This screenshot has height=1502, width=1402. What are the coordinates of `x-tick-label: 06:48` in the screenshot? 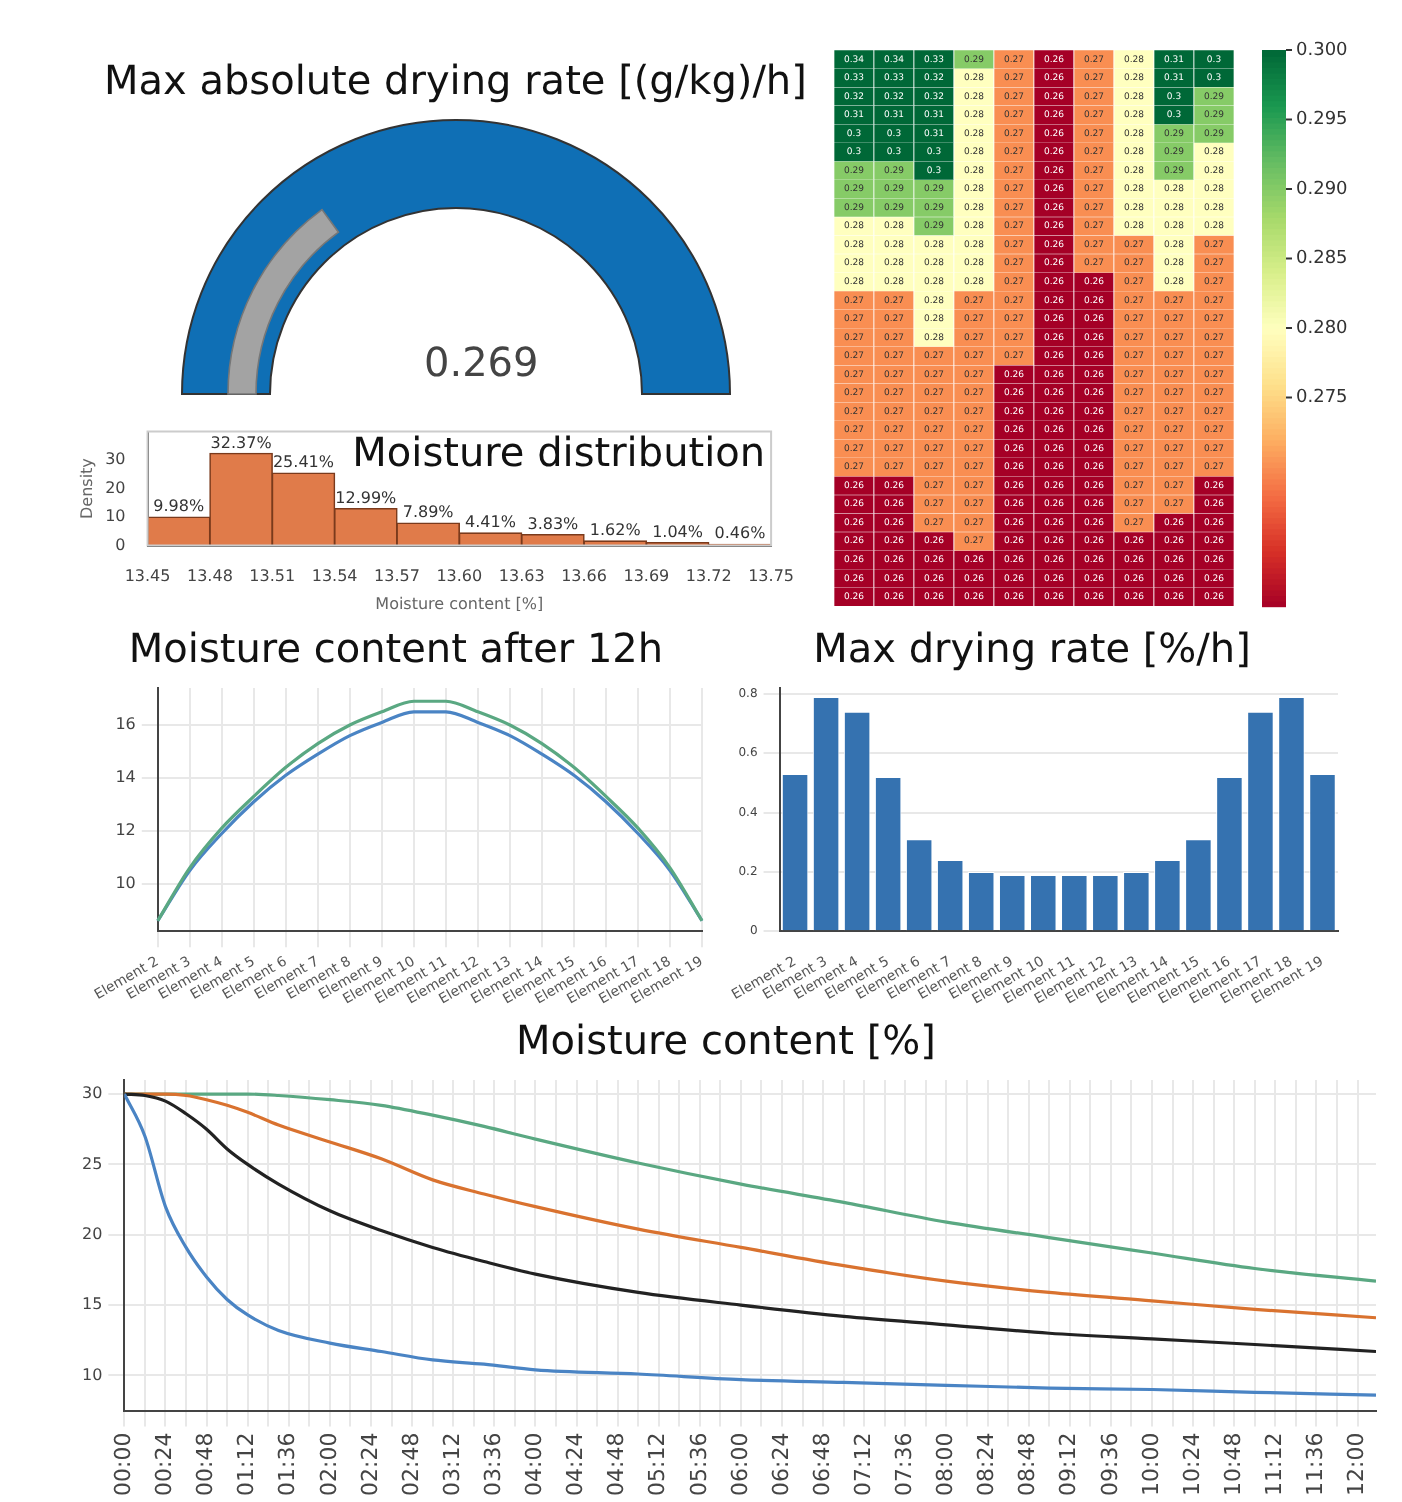 It's located at (821, 1464).